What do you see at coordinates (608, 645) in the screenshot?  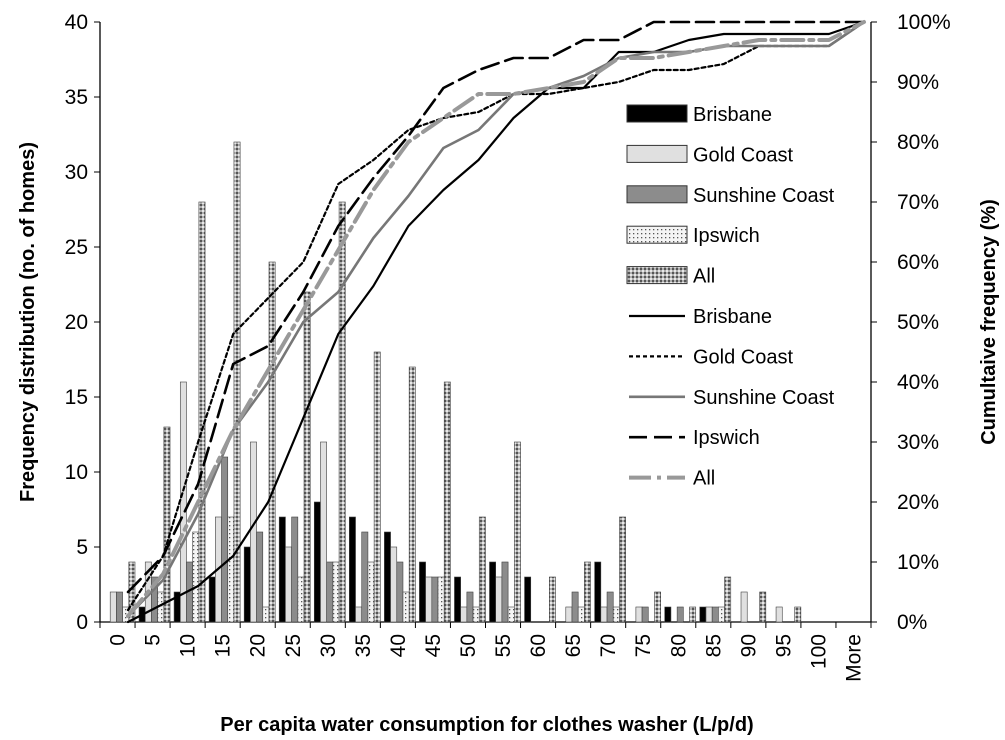 I see `x-tick-label: 70` at bounding box center [608, 645].